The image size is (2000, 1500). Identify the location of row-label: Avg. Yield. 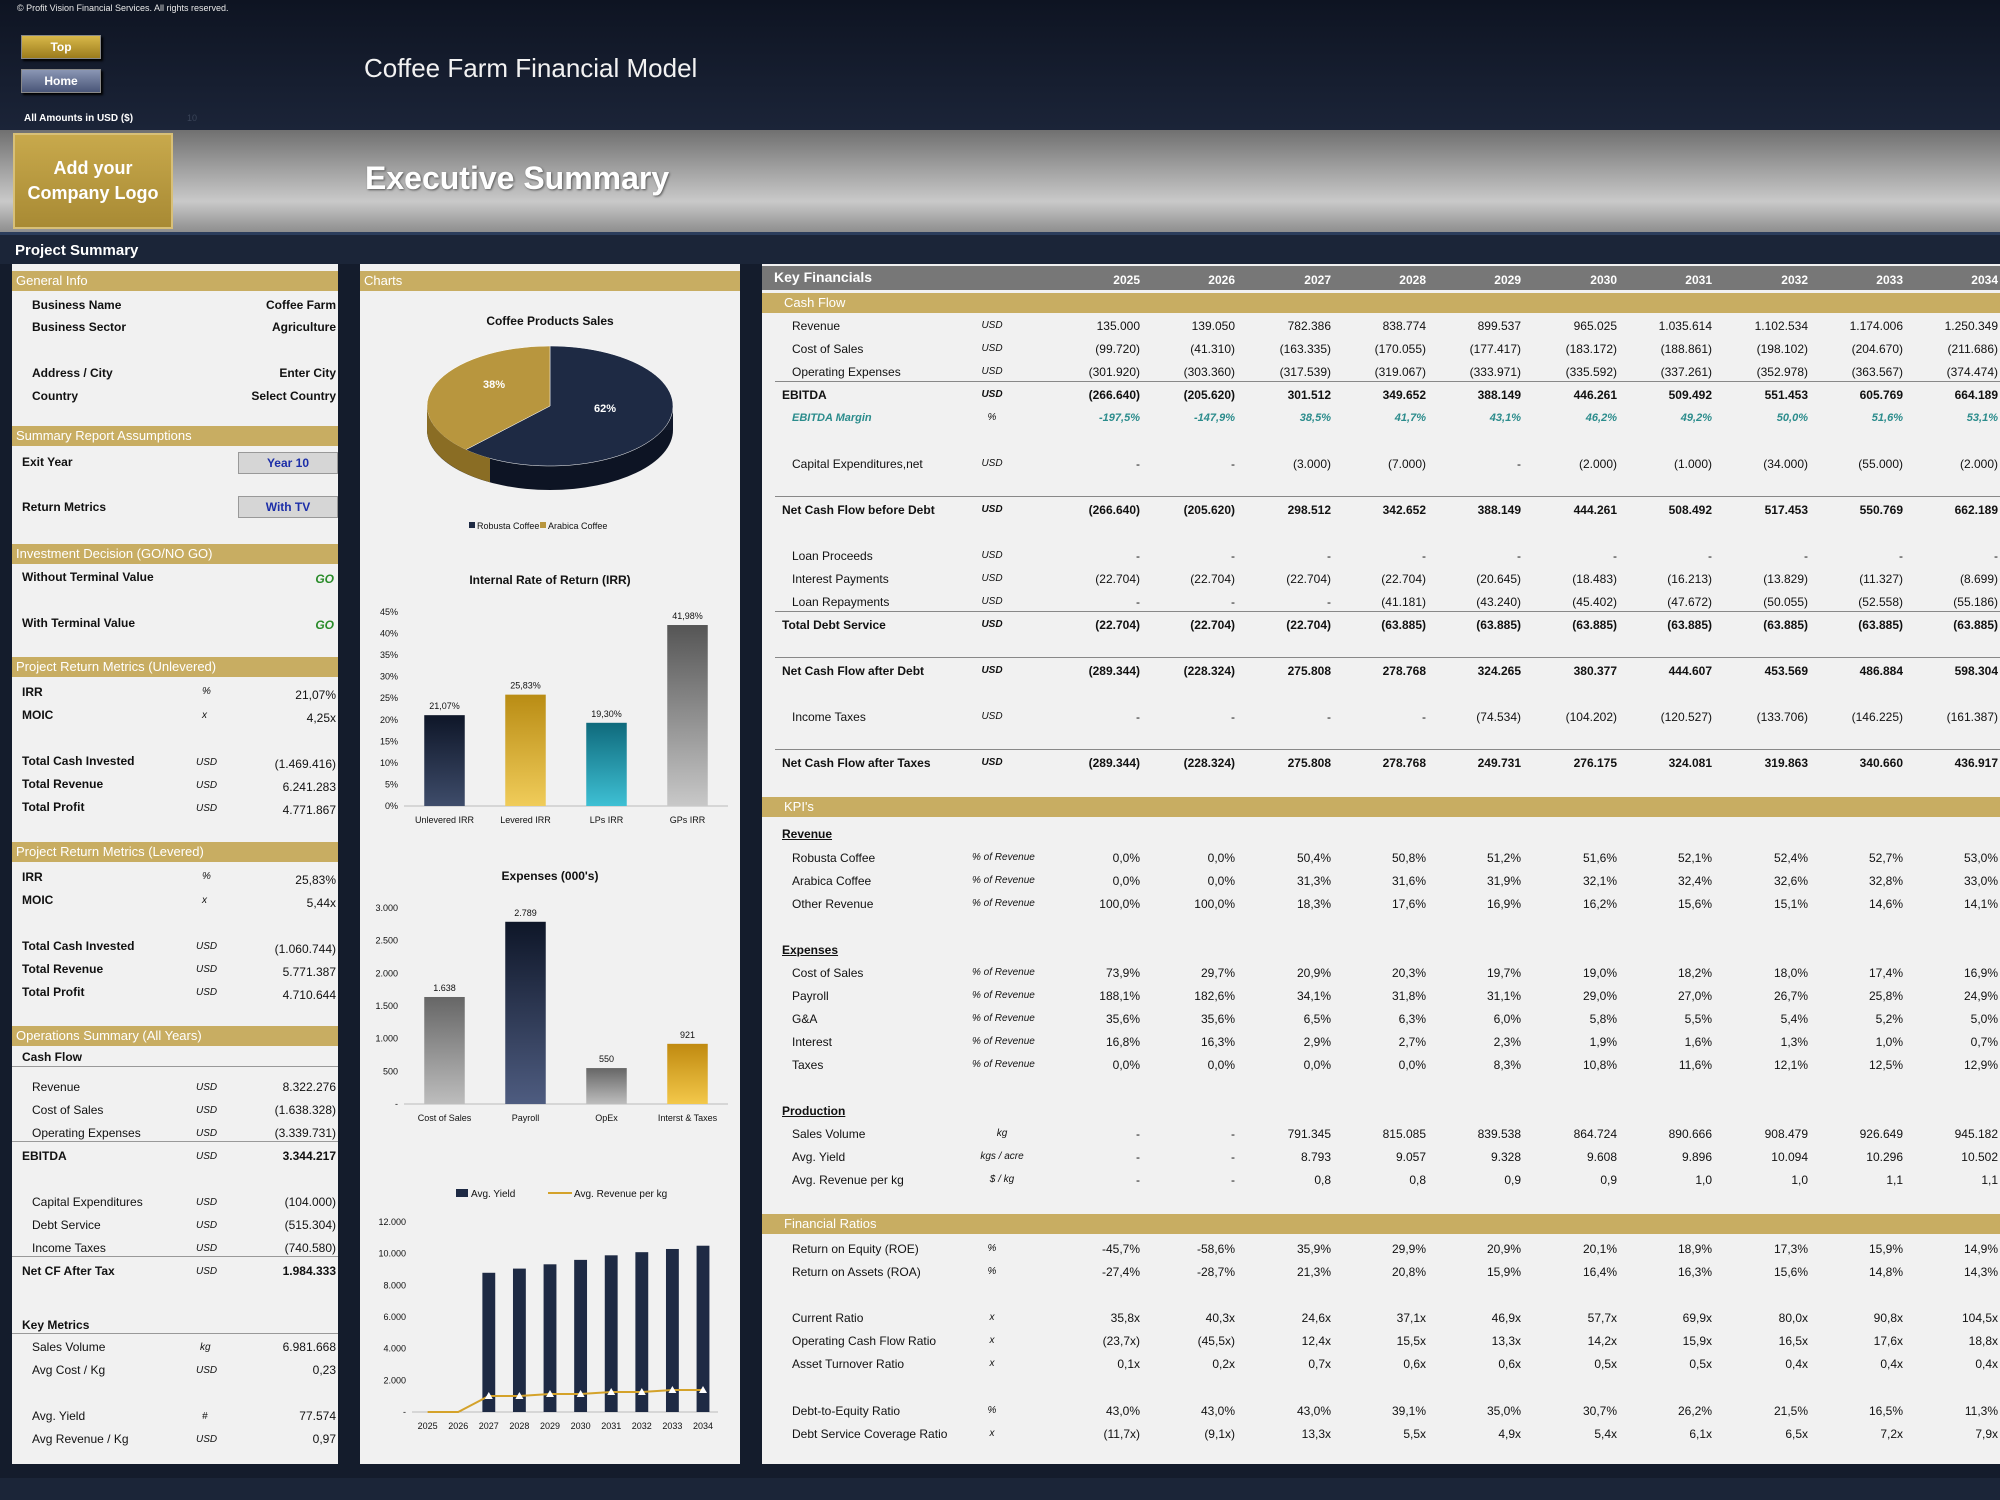
(819, 1157).